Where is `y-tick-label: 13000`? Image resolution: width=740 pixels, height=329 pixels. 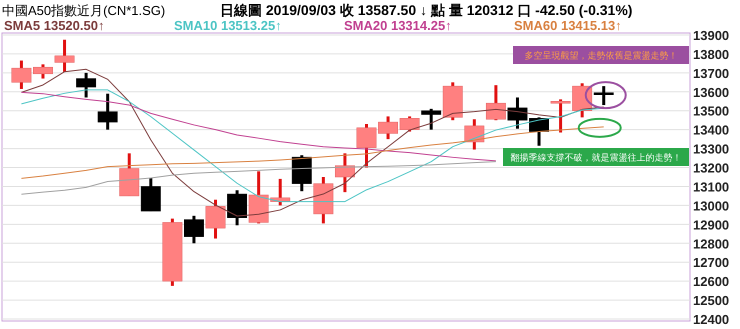 y-tick-label: 13000 is located at coordinates (711, 206).